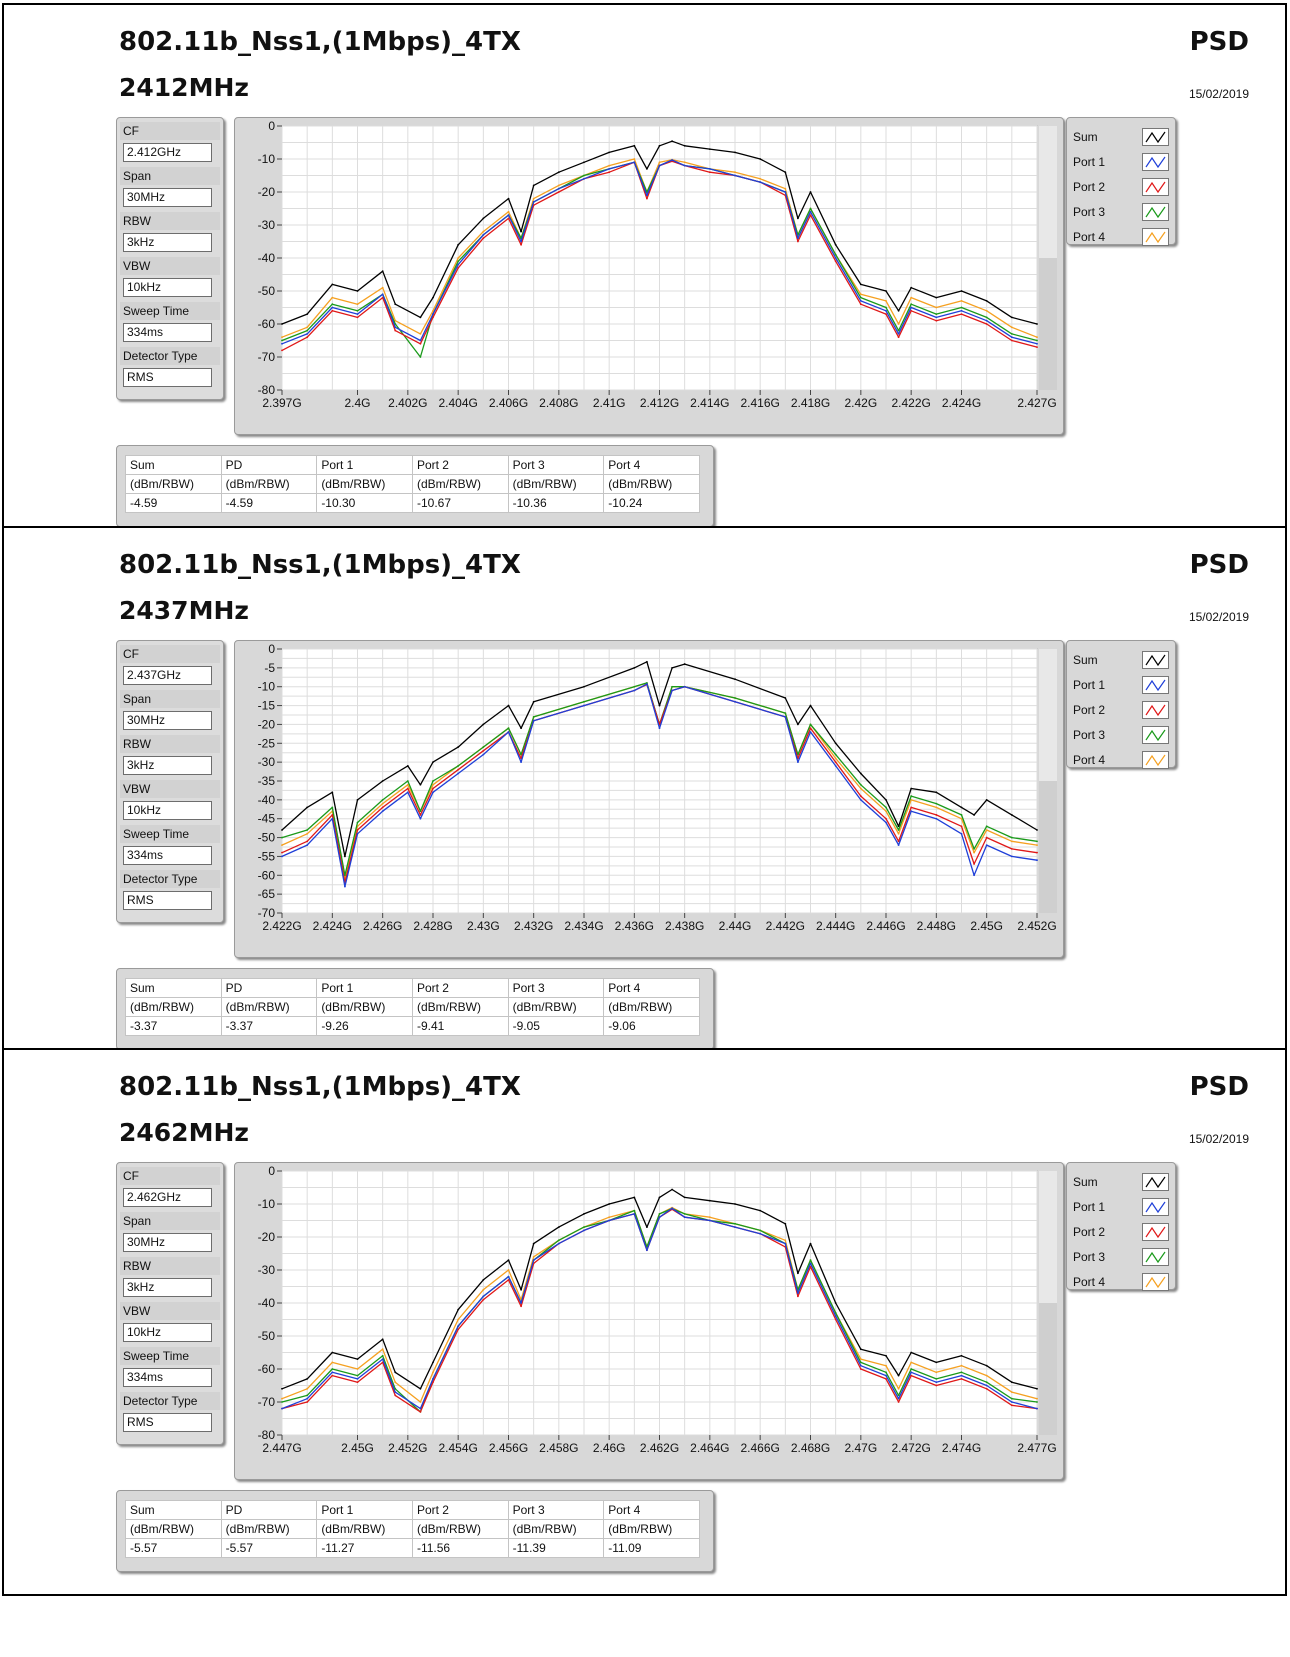 The image size is (1290, 1657). What do you see at coordinates (460, 988) in the screenshot?
I see `table-cell: Port 2` at bounding box center [460, 988].